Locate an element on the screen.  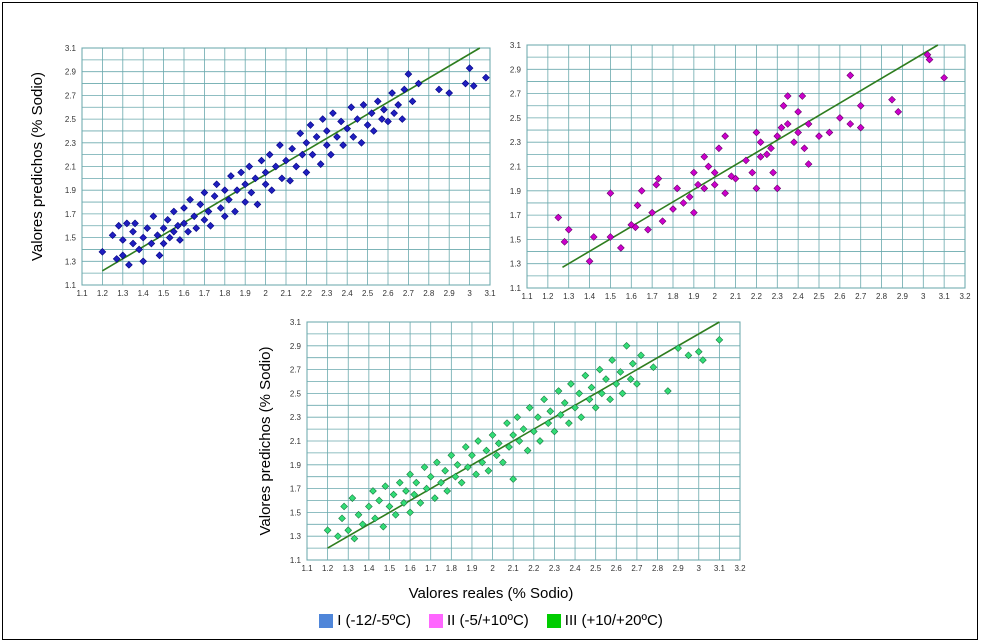
x-tick-label: 3.1 is located at coordinates (720, 568).